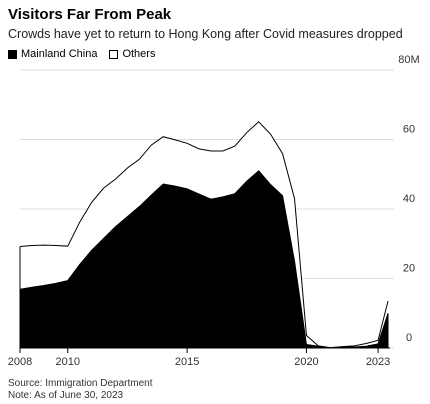 The height and width of the screenshot is (404, 430). Describe the element at coordinates (67, 362) in the screenshot. I see `x-tick-label: 2010` at that location.